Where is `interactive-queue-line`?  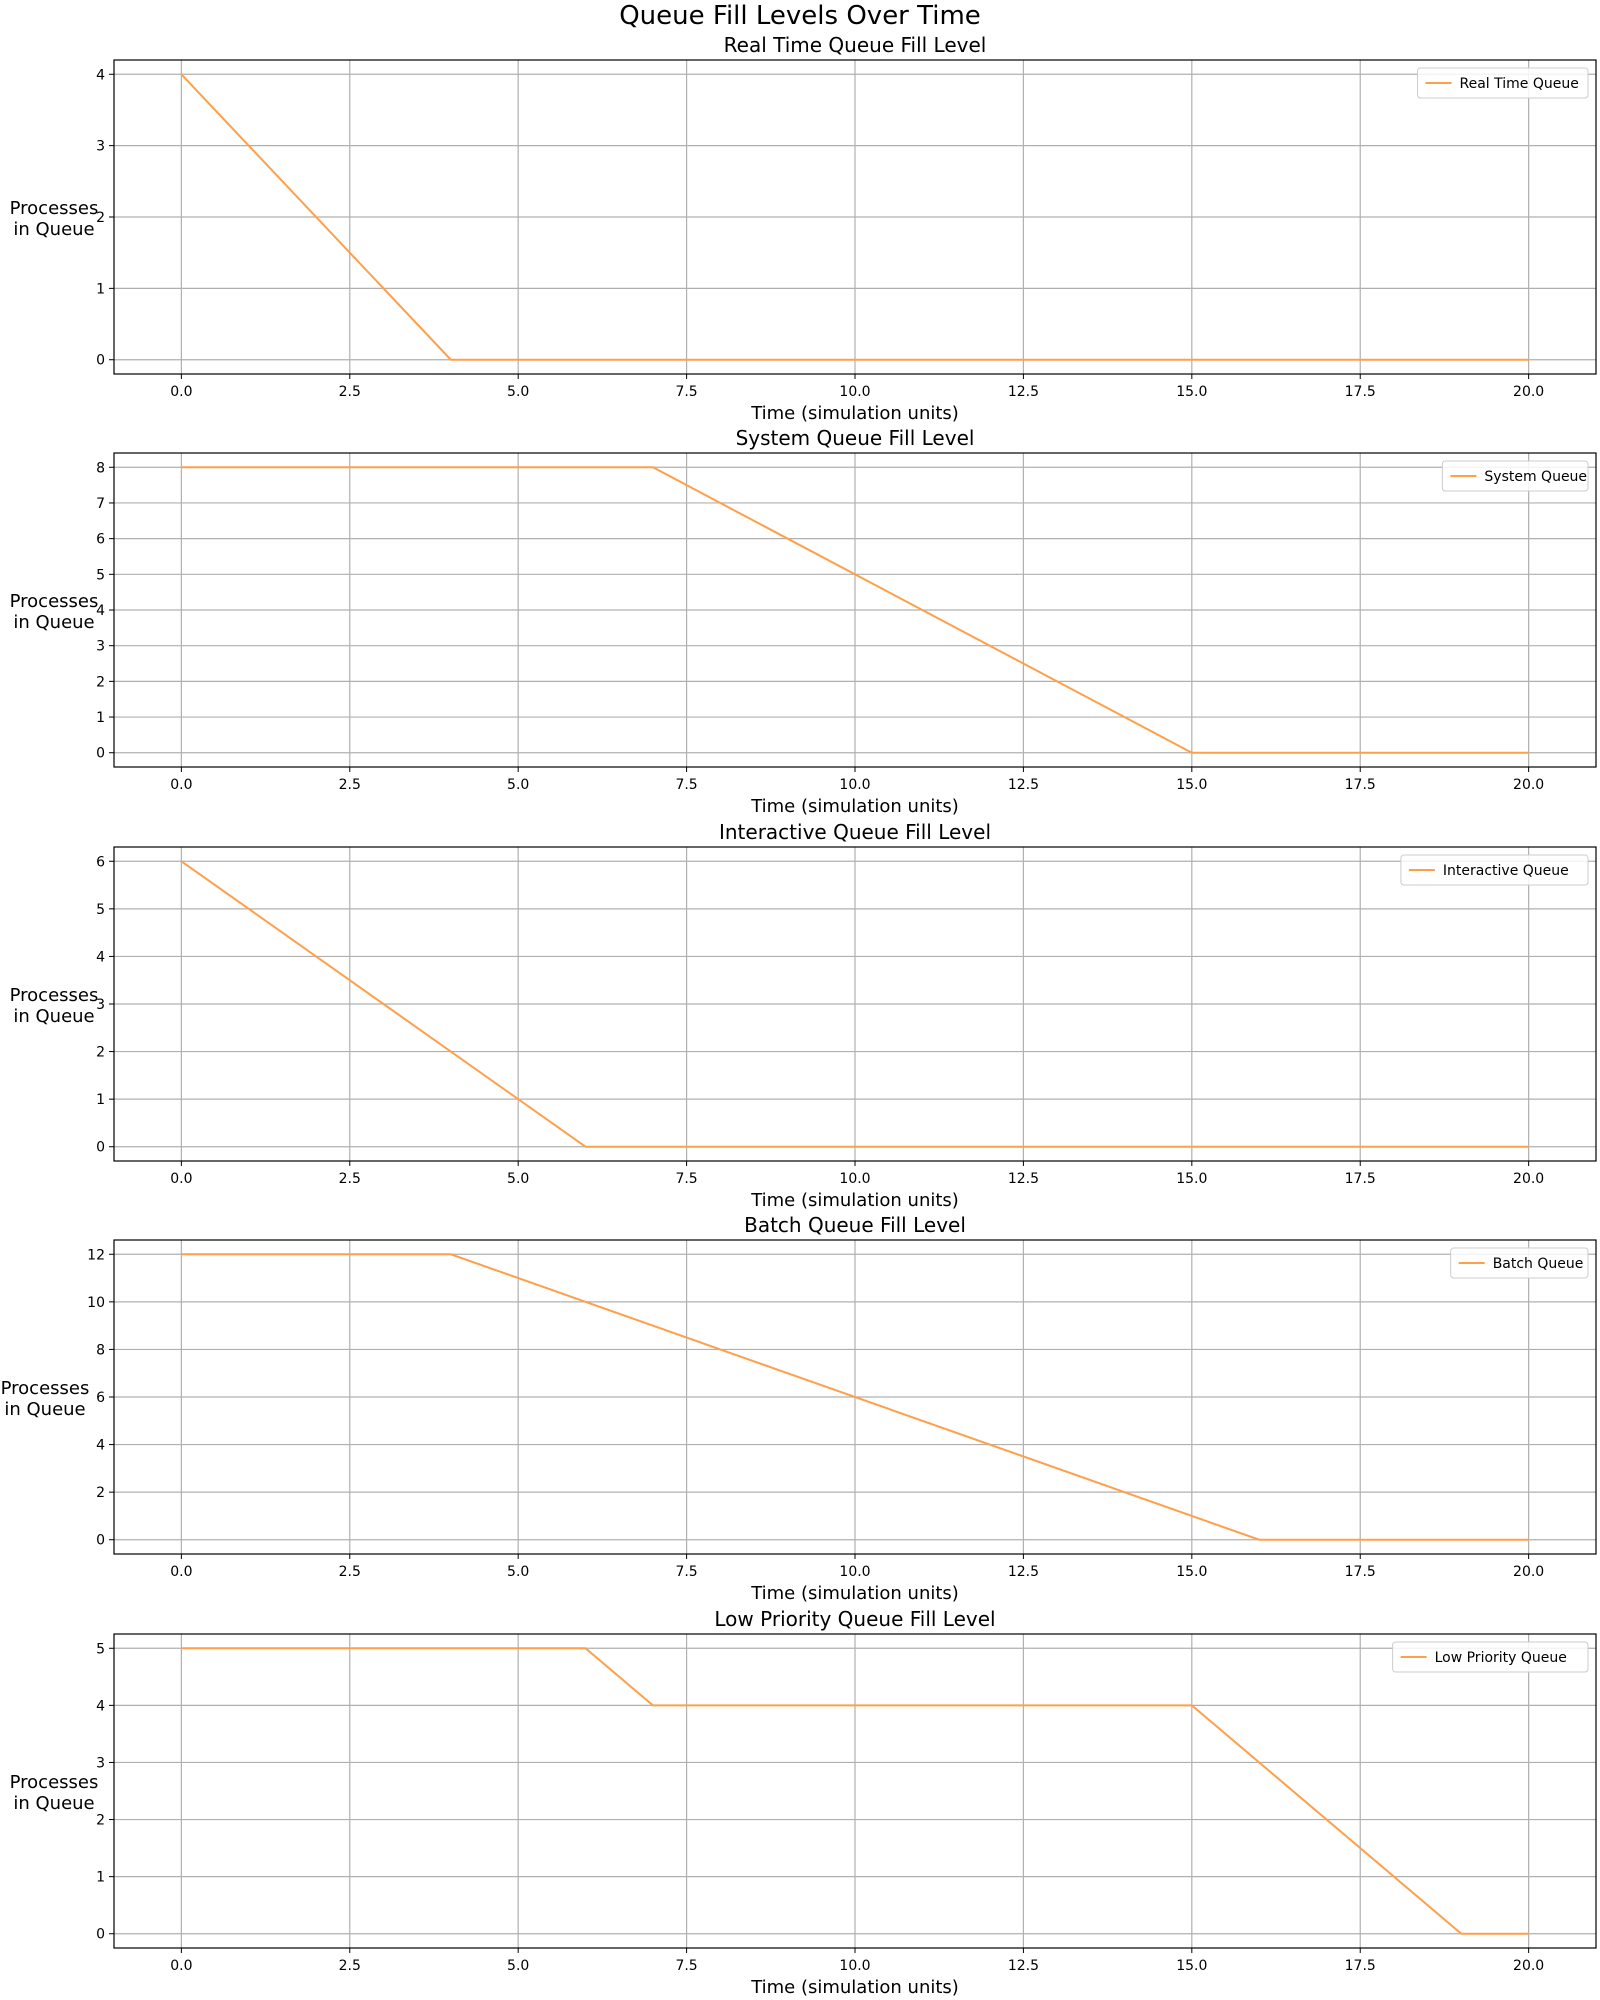 interactive-queue-line is located at coordinates (854, 1004).